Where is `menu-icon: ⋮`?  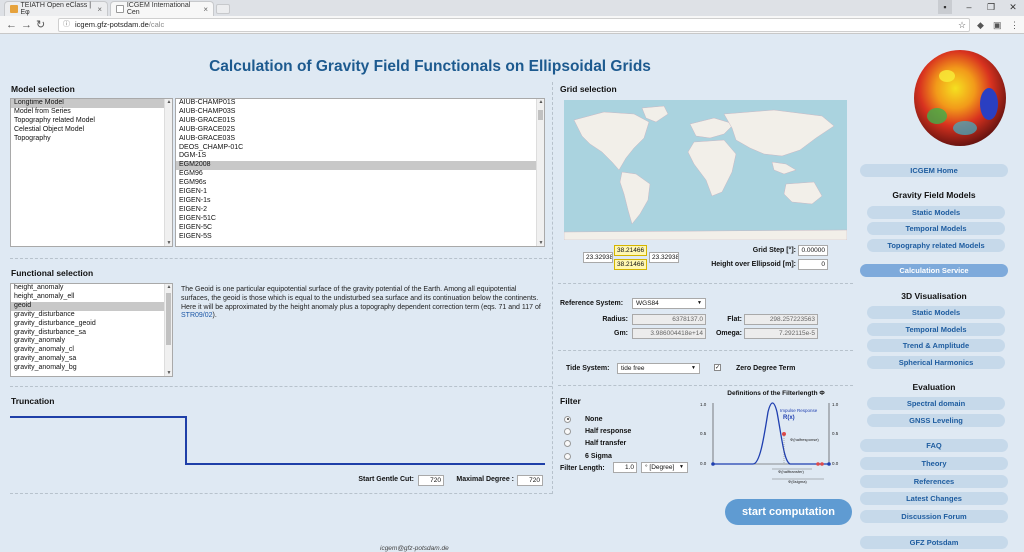
menu-icon: ⋮ is located at coordinates (1014, 25).